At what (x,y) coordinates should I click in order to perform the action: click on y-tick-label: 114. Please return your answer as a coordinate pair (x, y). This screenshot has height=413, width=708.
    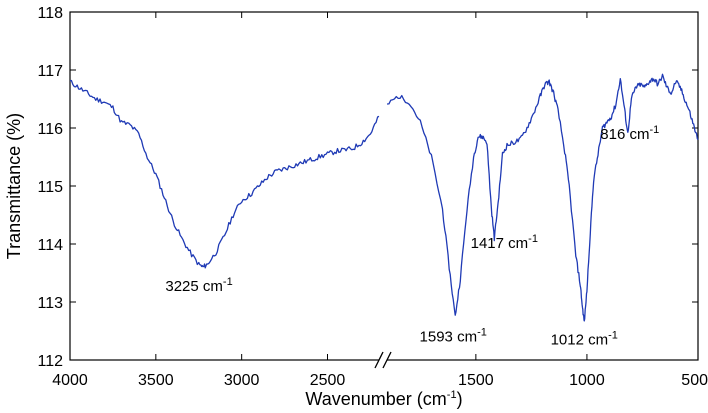
    Looking at the image, I should click on (50, 245).